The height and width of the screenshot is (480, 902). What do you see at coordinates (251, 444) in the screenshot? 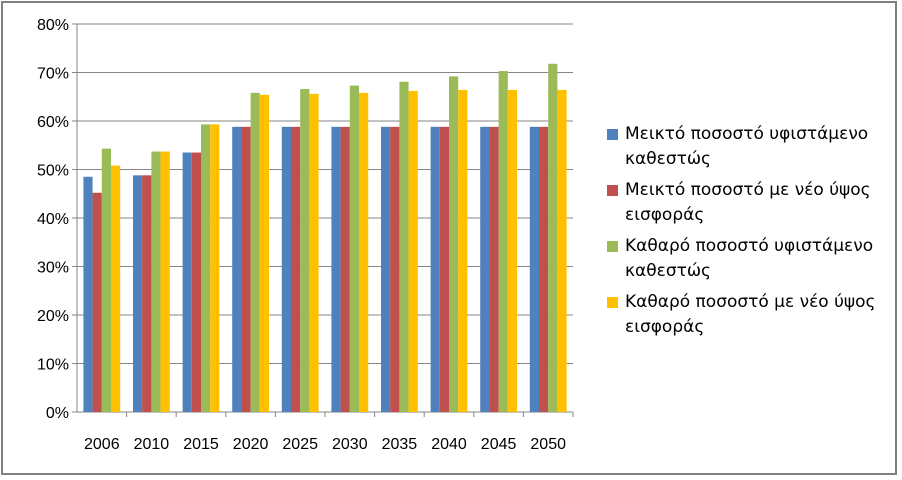
I see `x-tick-label: 2020` at bounding box center [251, 444].